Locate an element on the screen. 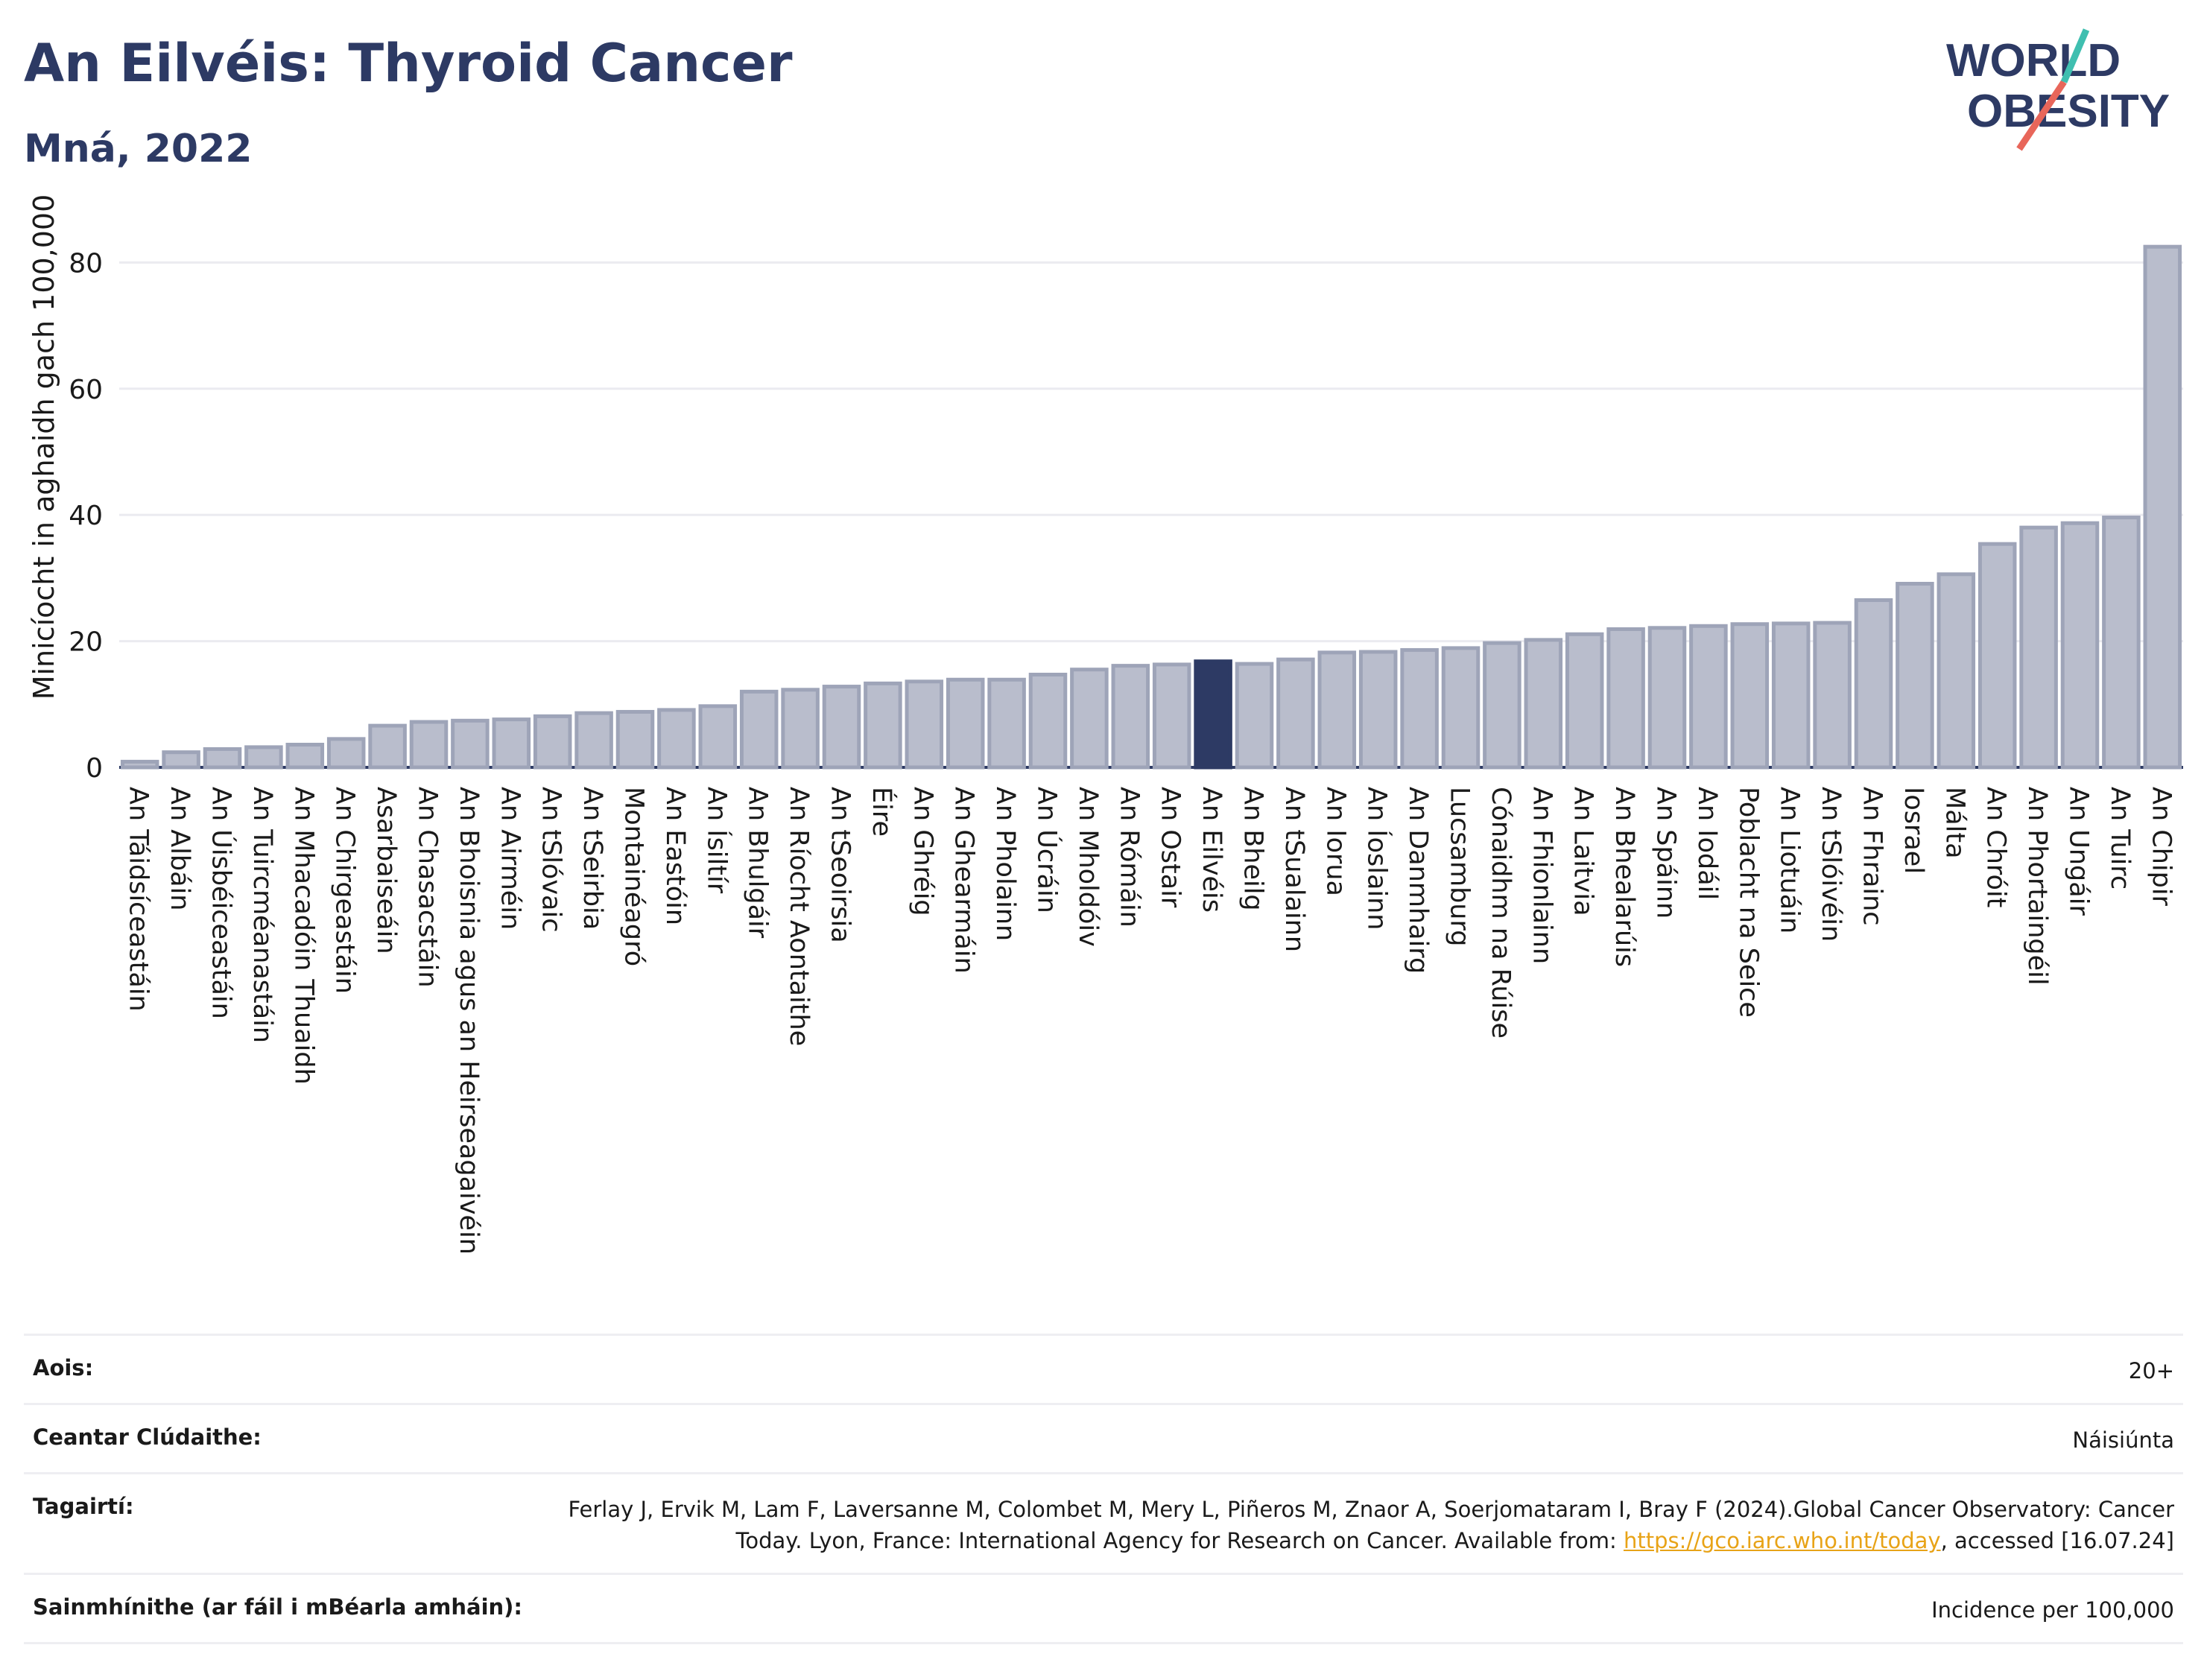 The width and height of the screenshot is (2204, 1680). x-tick-label: An Bhoisnia agus an Heirseagaivéin is located at coordinates (469, 1021).